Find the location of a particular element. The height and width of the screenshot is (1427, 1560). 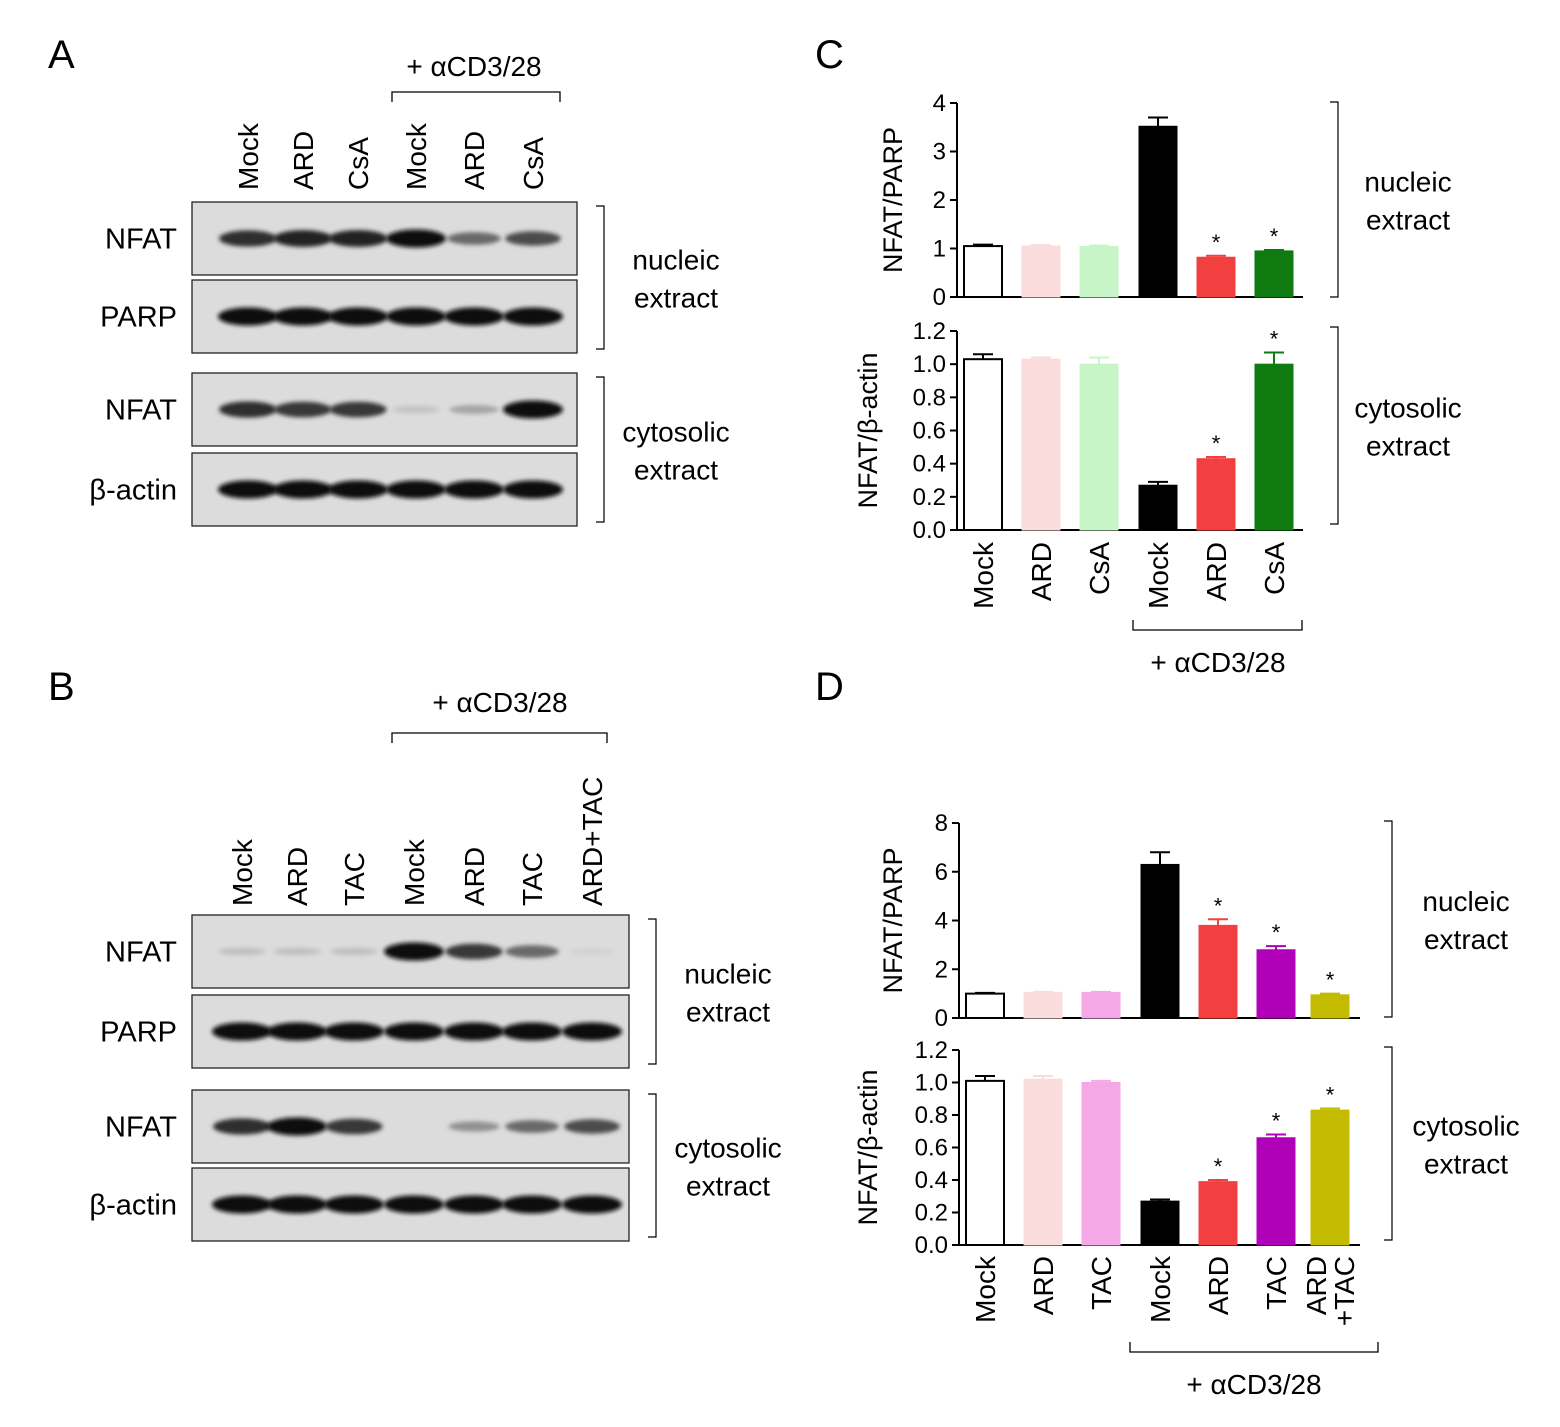

panel-d-nuclear-chart: 0 2 4 6 8 NFAT/PARP * * * nucleic extract is located at coordinates (1194, 921).